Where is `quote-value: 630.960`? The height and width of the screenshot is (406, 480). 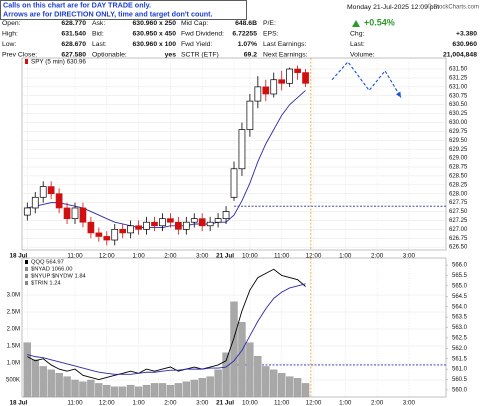 quote-value: 630.960 is located at coordinates (464, 44).